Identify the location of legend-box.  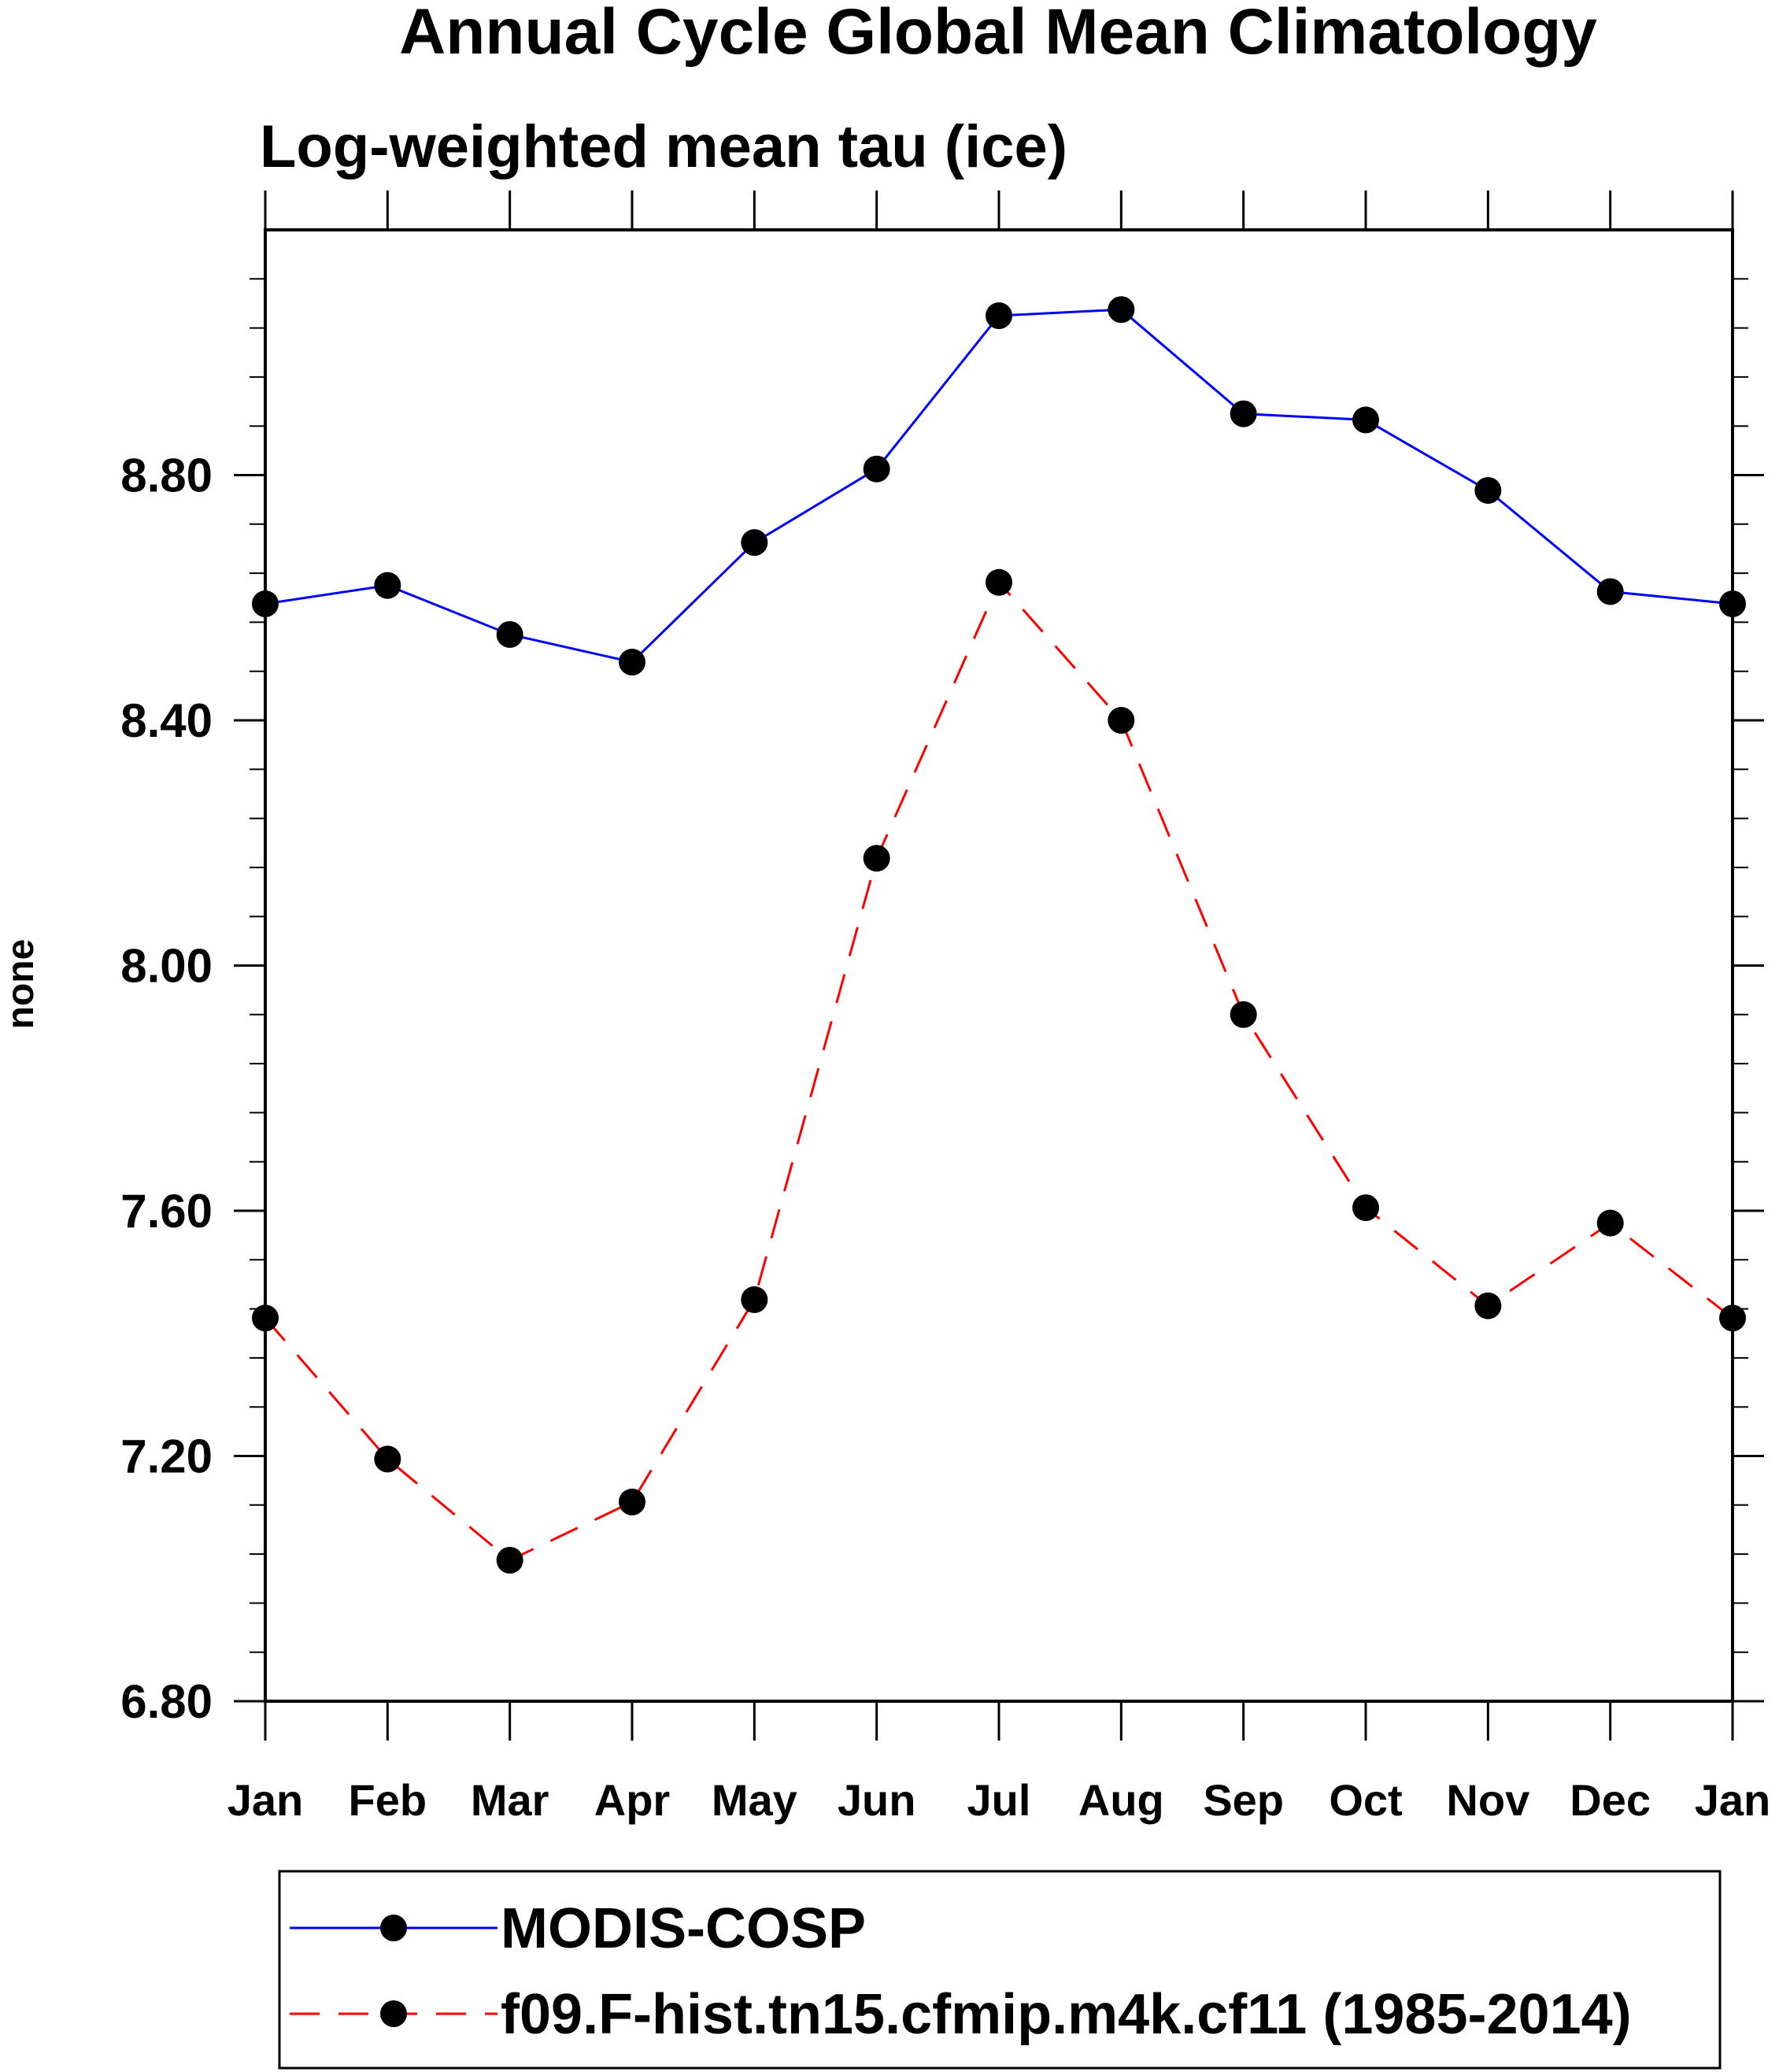
(1000, 1970).